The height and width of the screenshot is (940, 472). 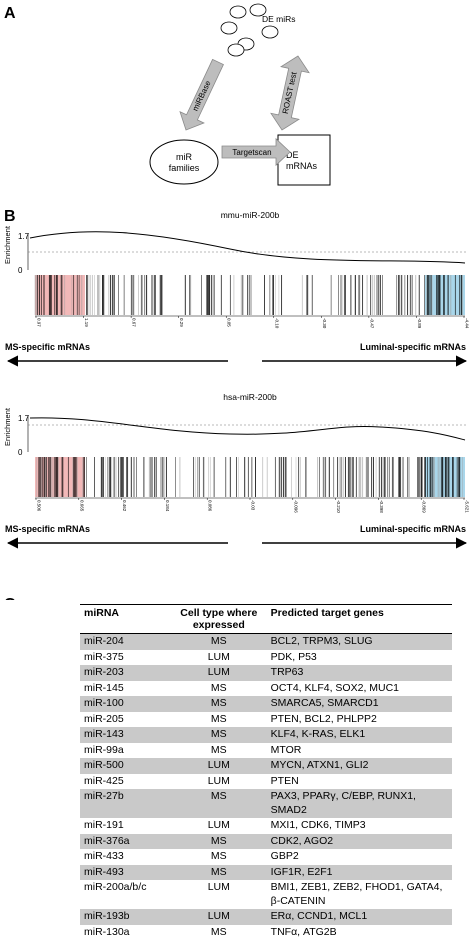 I want to click on y-tick-label: 0, so click(x=20, y=270).